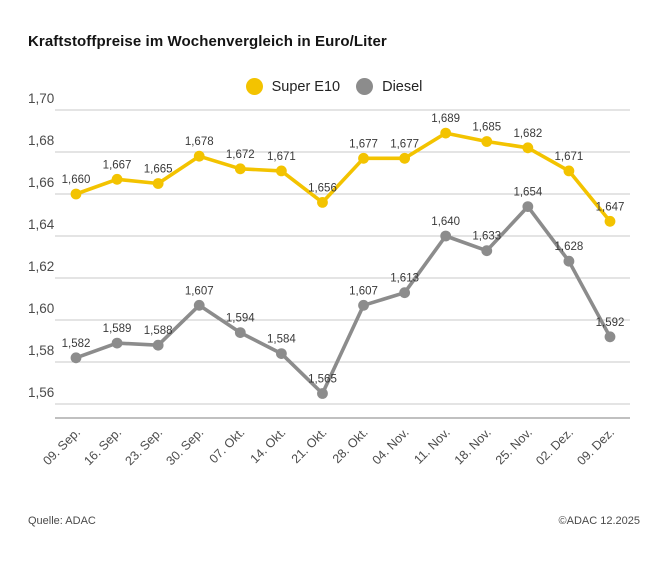  Describe the element at coordinates (514, 446) in the screenshot. I see `x-tick-label: 25. Nov.` at that location.